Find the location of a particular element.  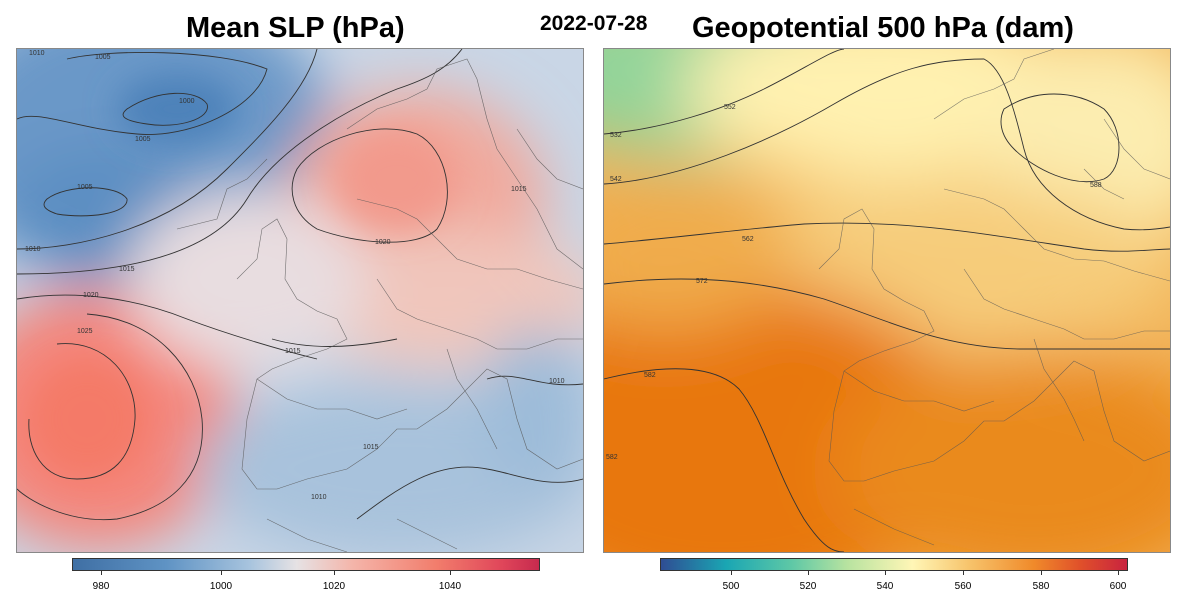

z500-colorbar-tick: 520 is located at coordinates (808, 586).